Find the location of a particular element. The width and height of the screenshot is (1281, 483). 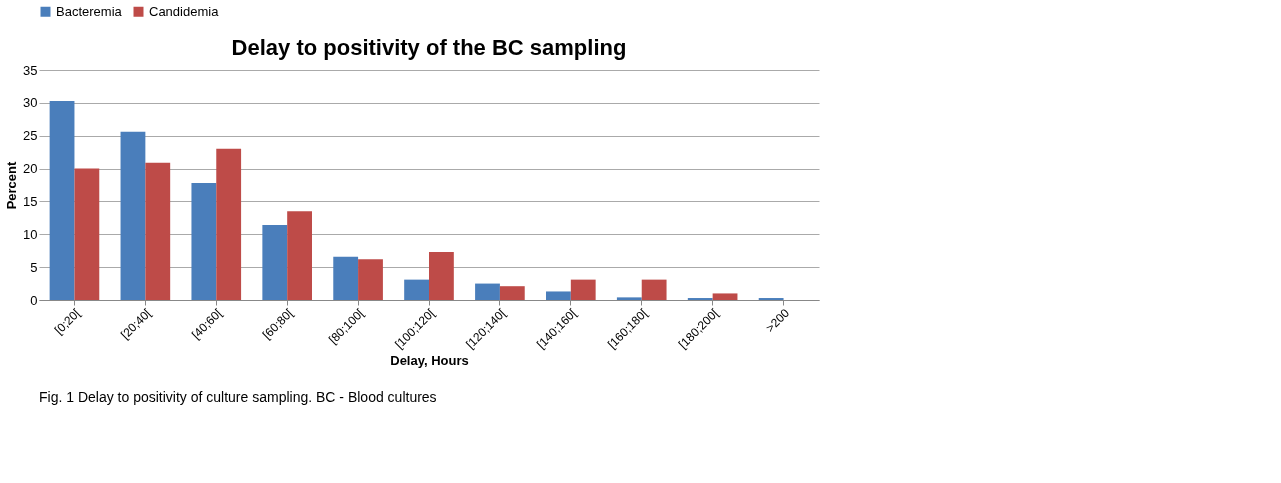

y-tick-label: 20 is located at coordinates (30, 169).